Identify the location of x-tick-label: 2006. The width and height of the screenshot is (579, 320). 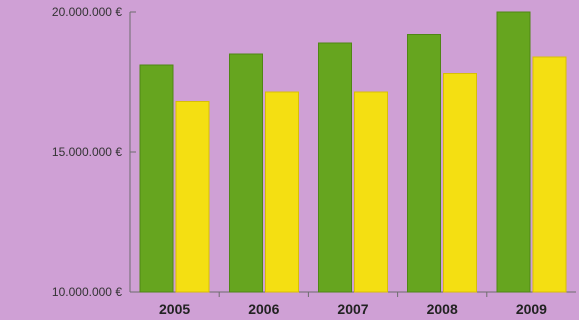
(263, 309).